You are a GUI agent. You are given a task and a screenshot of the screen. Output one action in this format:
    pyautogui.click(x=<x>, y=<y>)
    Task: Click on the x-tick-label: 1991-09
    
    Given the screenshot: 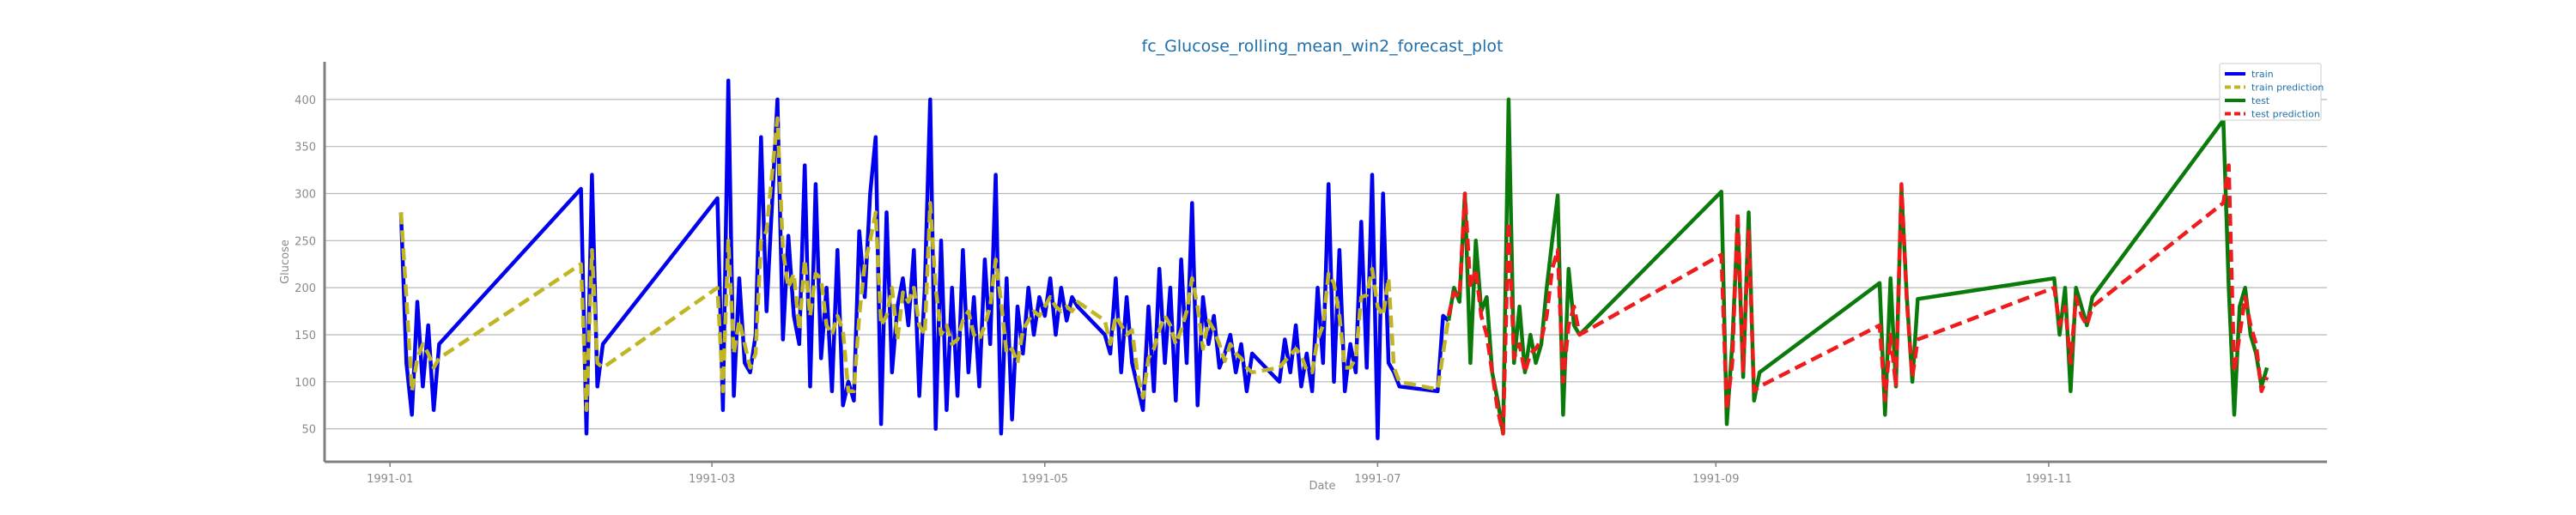 What is the action you would take?
    pyautogui.click(x=1715, y=479)
    